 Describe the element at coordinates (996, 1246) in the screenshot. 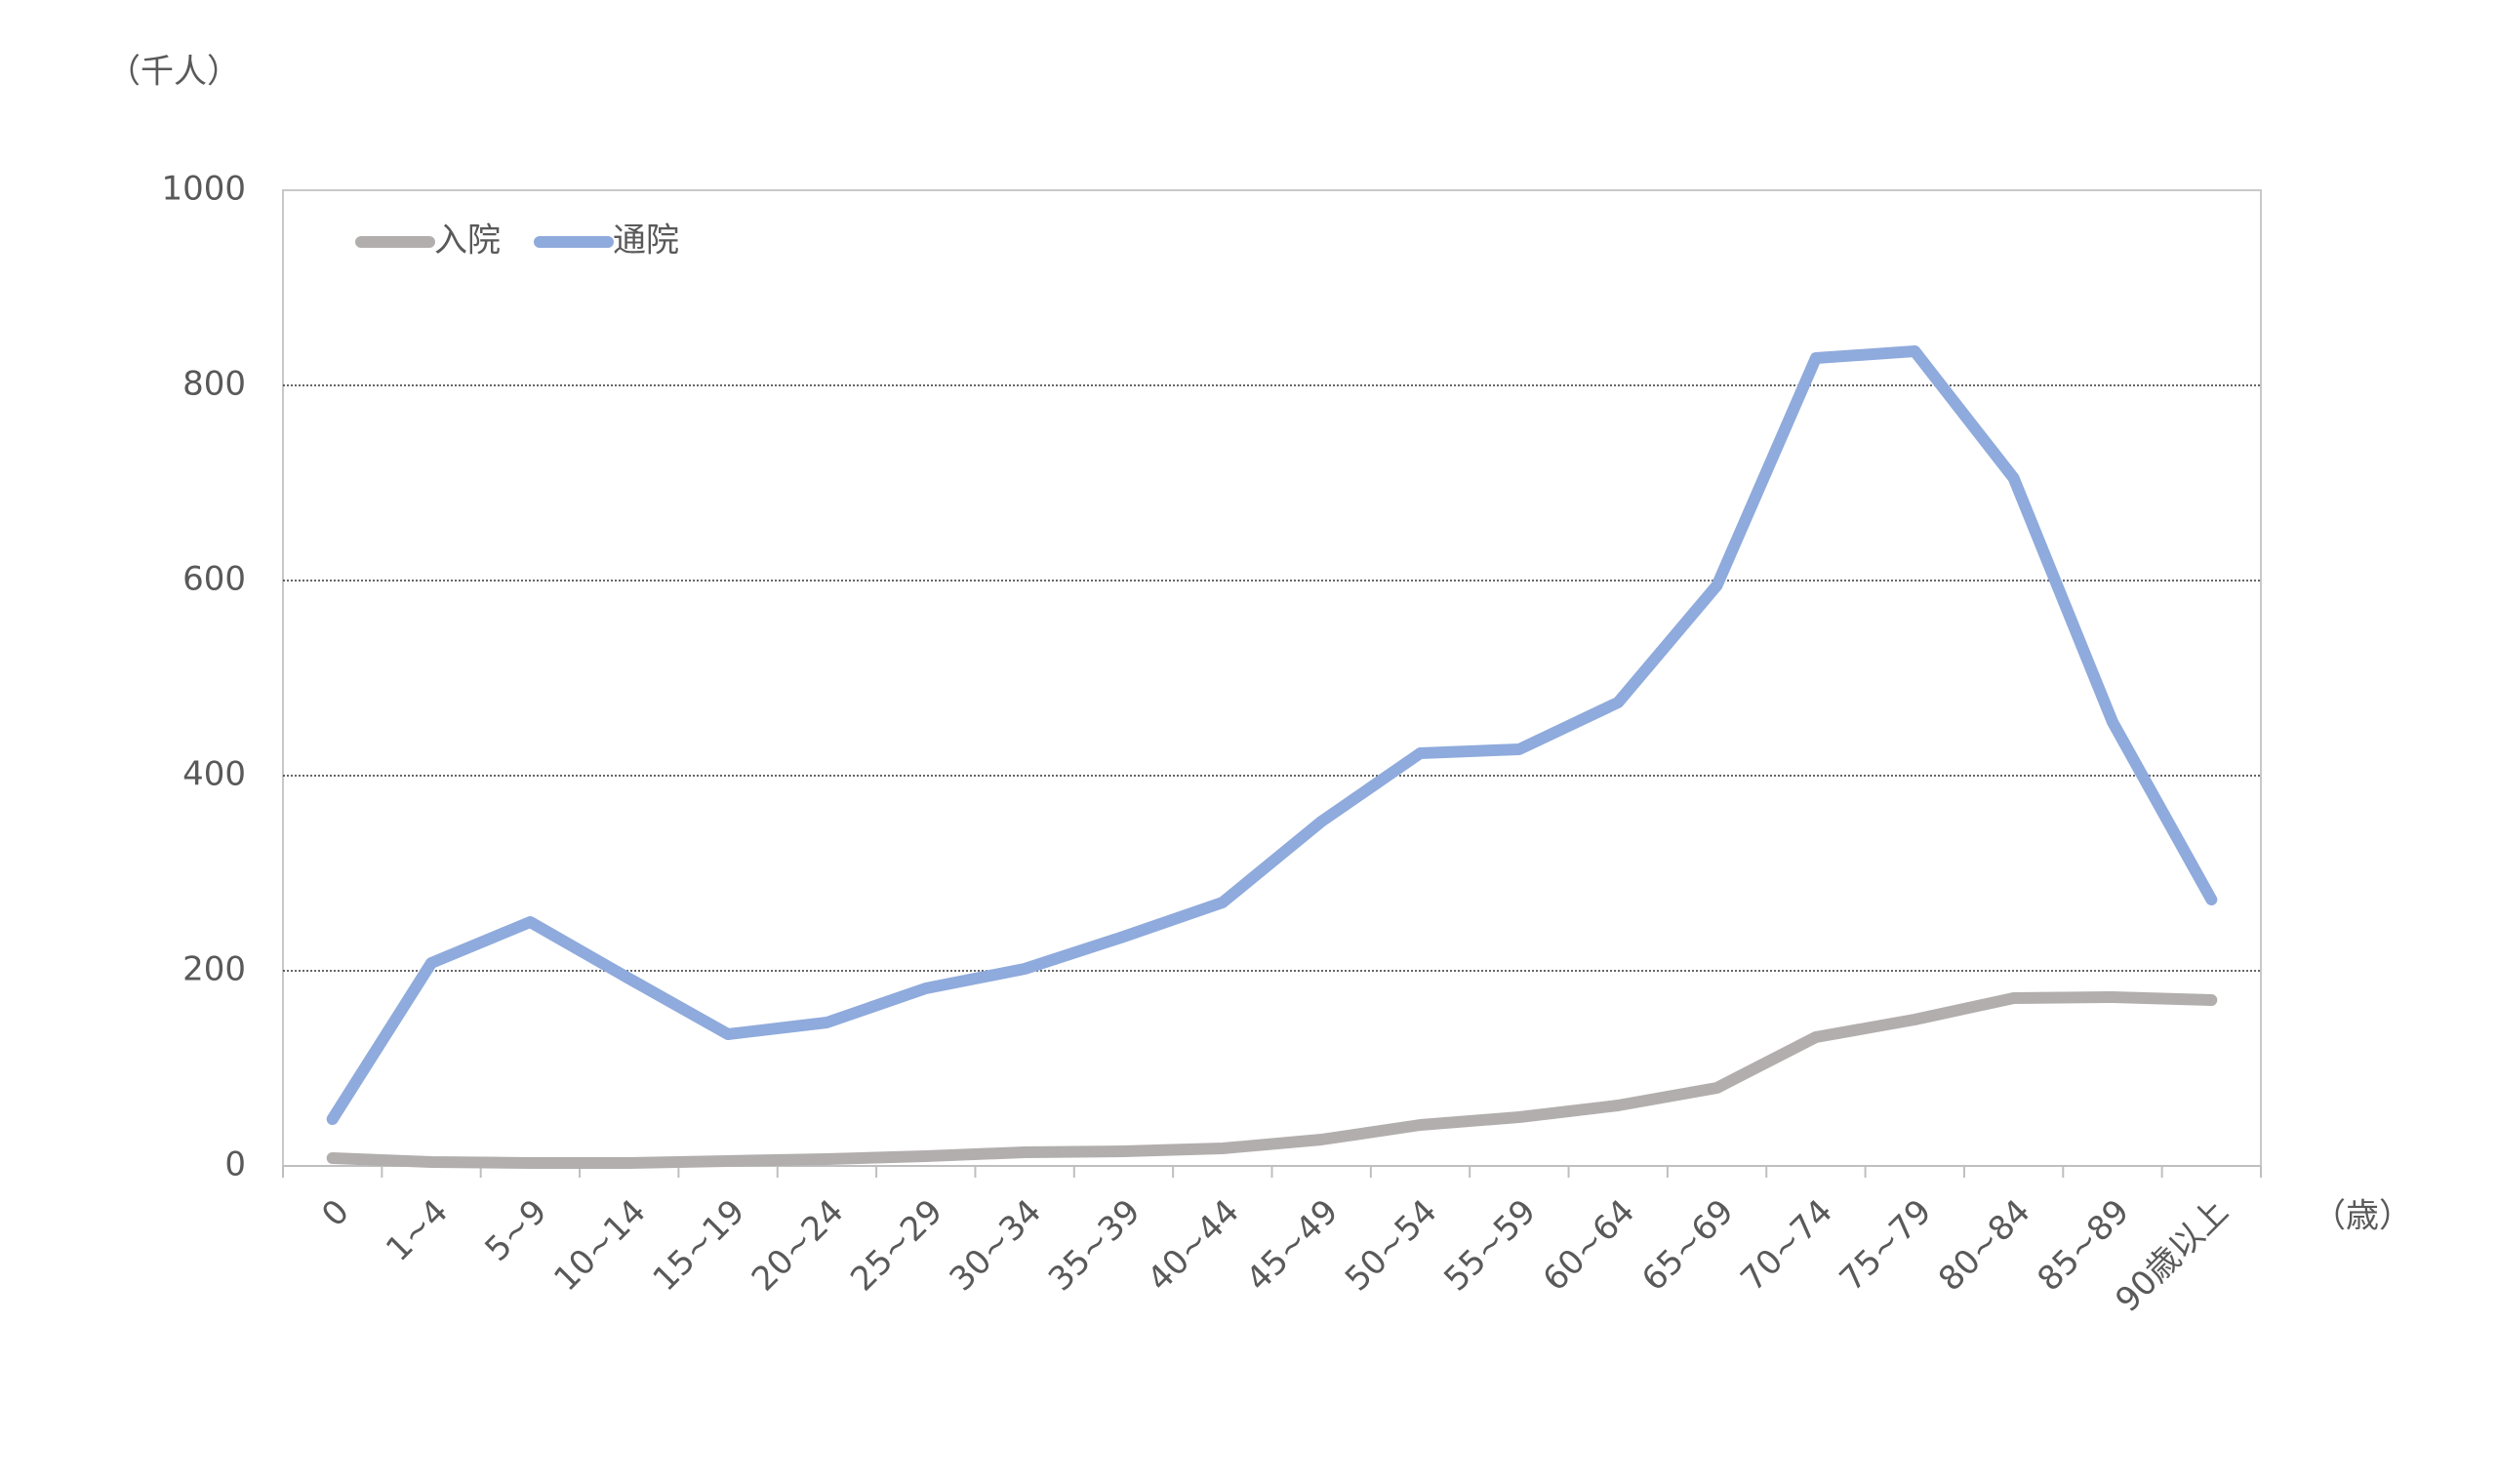

I see `x-tick-label: 30~34` at that location.